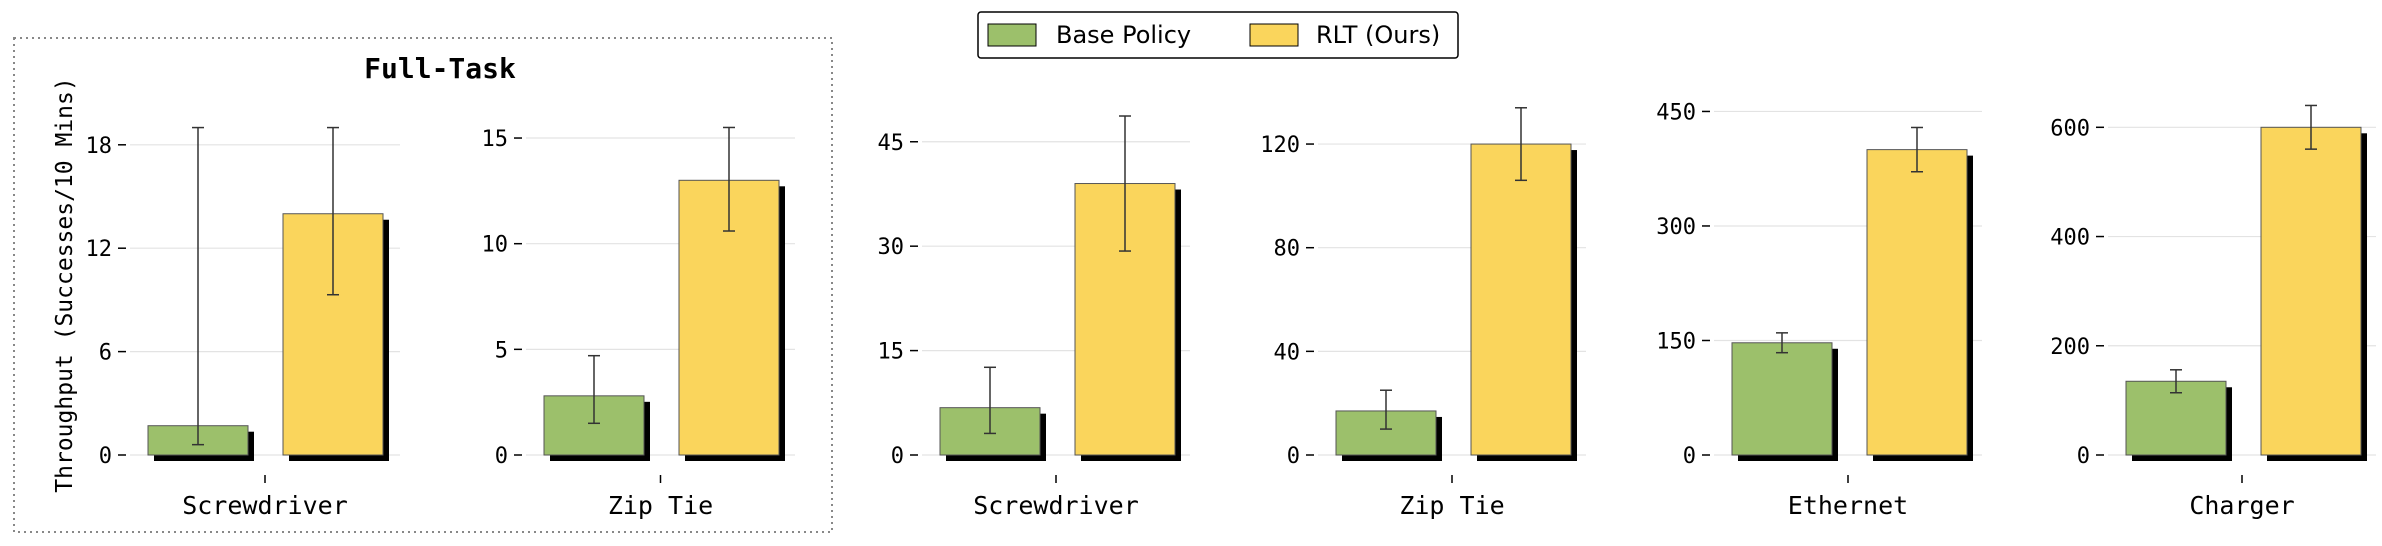  What do you see at coordinates (440, 68) in the screenshot?
I see `group-title: Full-Task` at bounding box center [440, 68].